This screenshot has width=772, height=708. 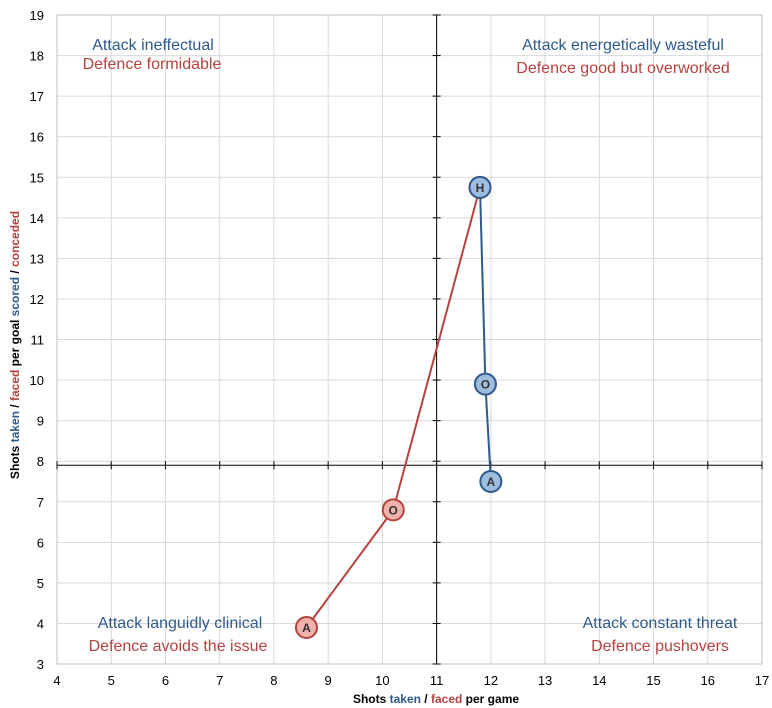 What do you see at coordinates (762, 680) in the screenshot?
I see `x-tick-label: 17` at bounding box center [762, 680].